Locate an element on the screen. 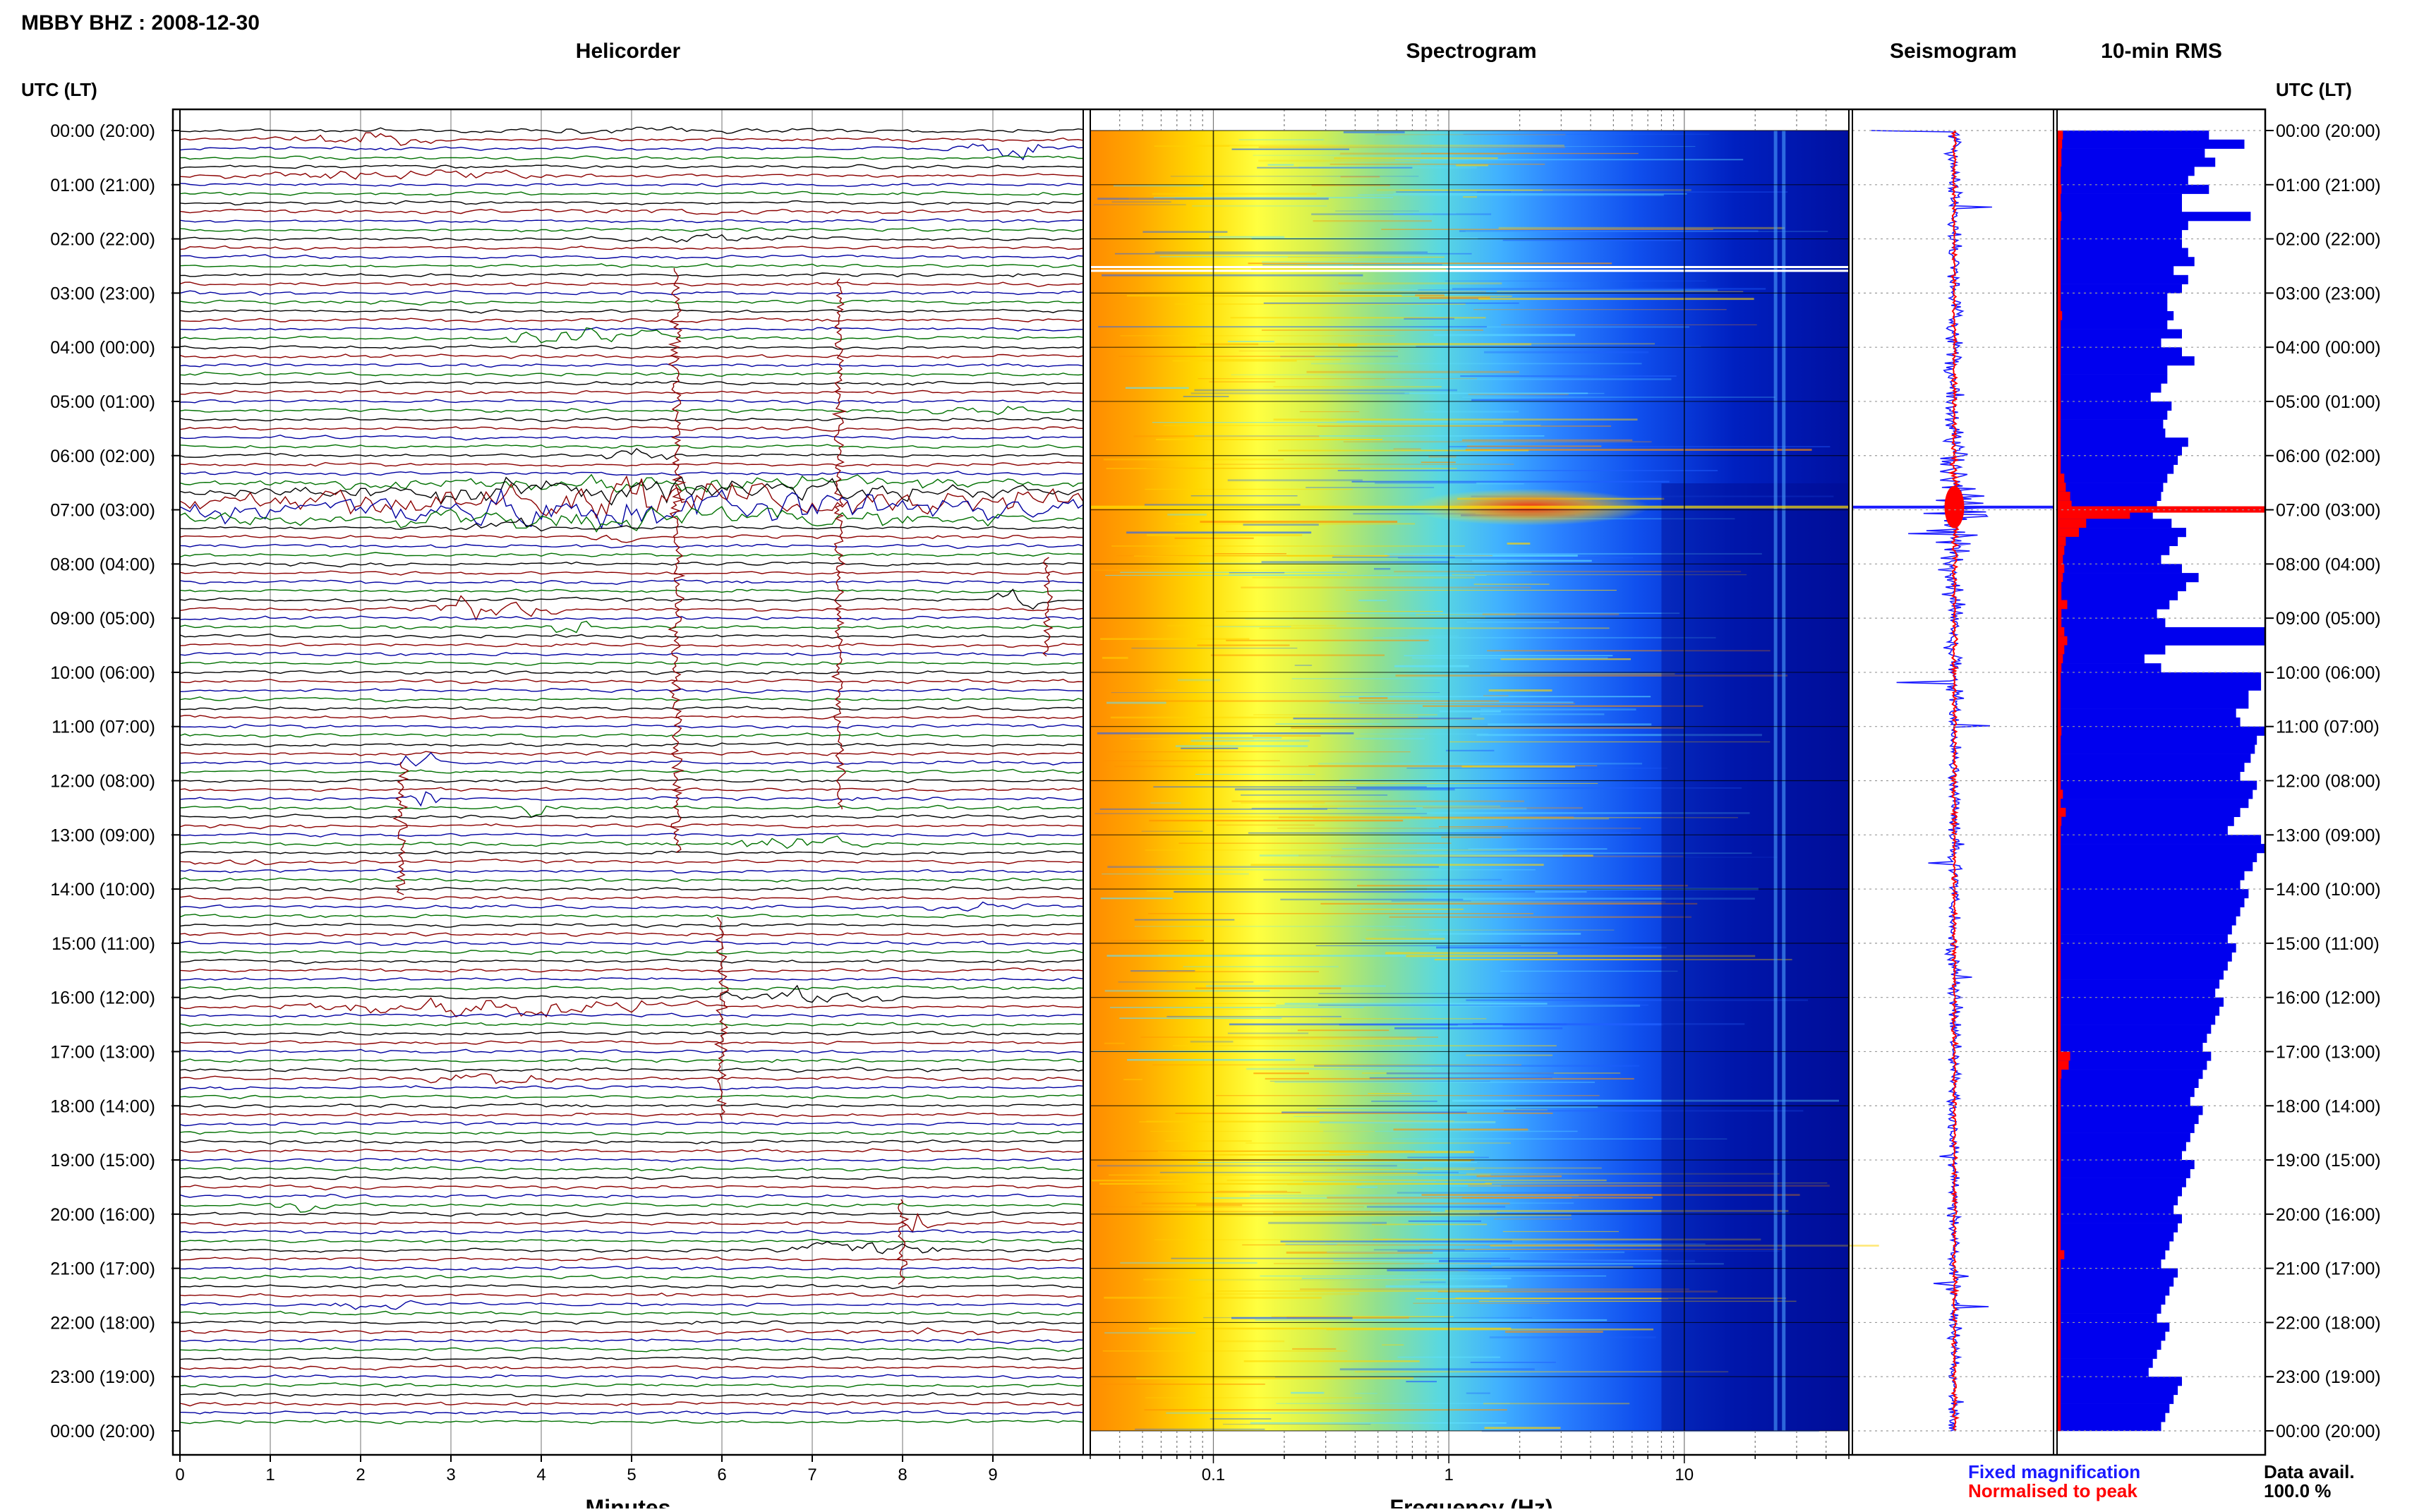 This screenshot has width=2412, height=1512. hour-label-right: 23:00 (19:00) is located at coordinates (2328, 1377).